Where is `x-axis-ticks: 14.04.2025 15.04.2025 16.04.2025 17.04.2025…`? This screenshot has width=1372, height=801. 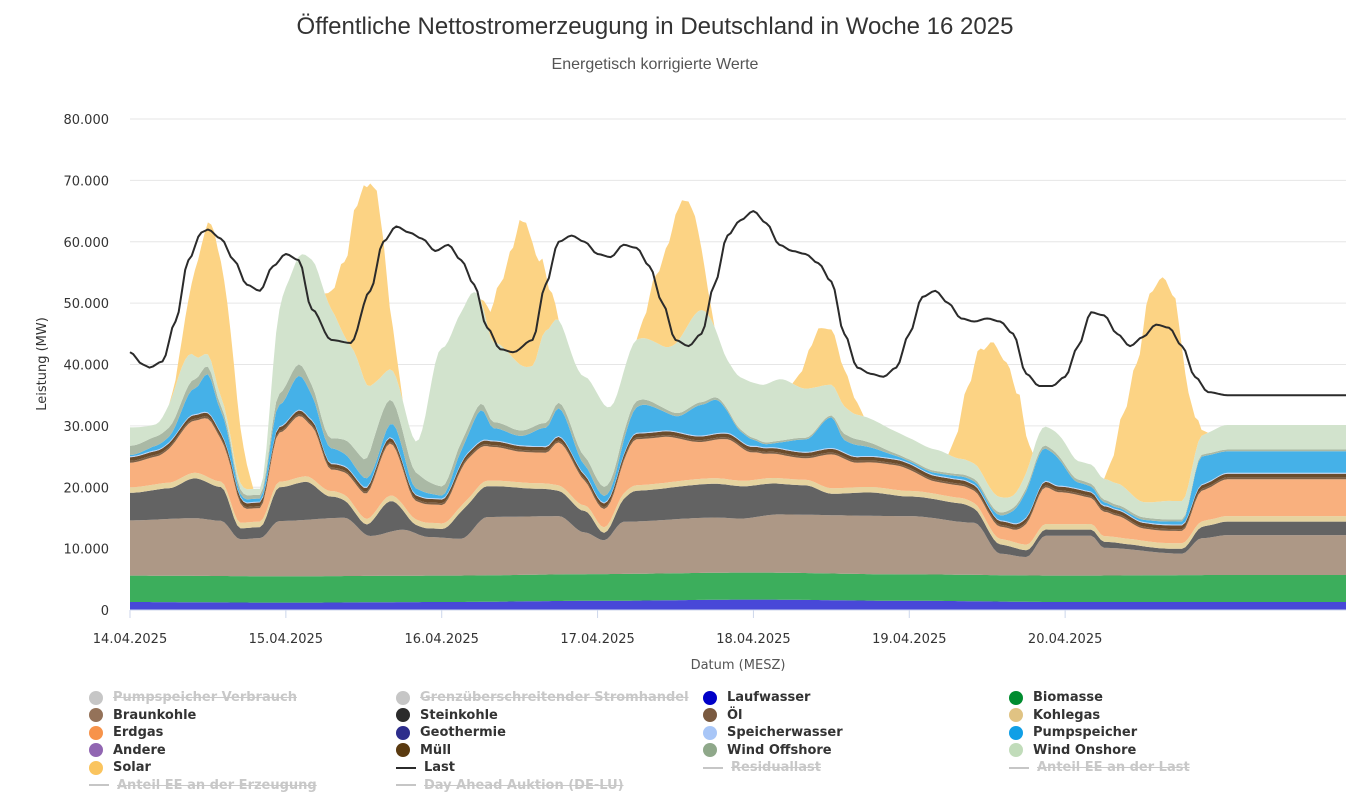 x-axis-ticks: 14.04.2025 15.04.2025 16.04.2025 17.04.2025… is located at coordinates (597, 628).